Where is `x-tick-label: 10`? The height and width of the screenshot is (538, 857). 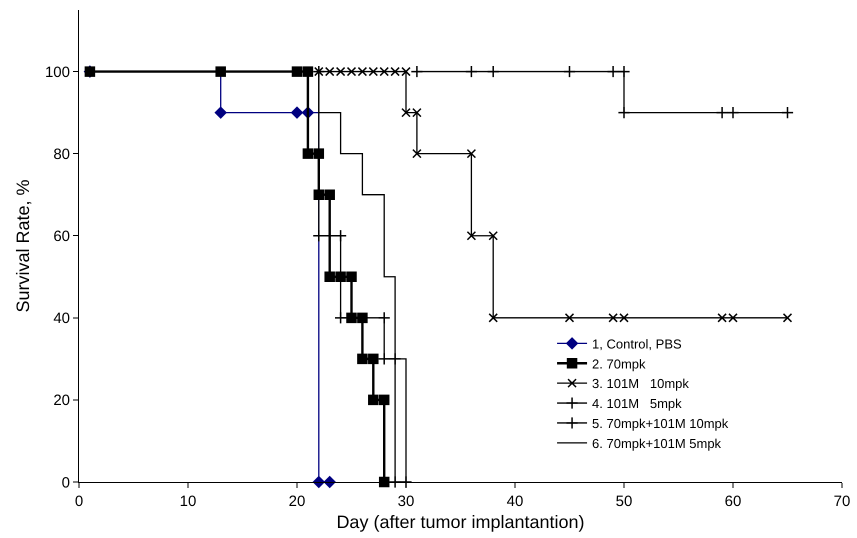
x-tick-label: 10 is located at coordinates (188, 501).